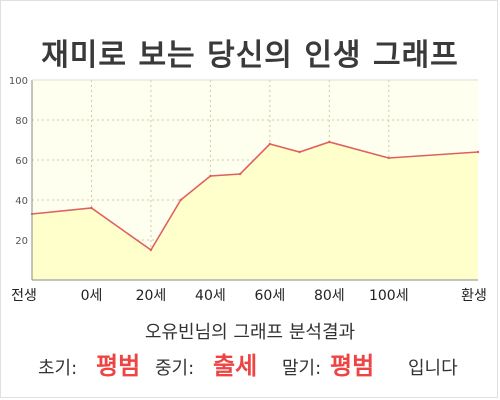 The height and width of the screenshot is (400, 500). I want to click on late-label: 말기:, so click(302, 368).